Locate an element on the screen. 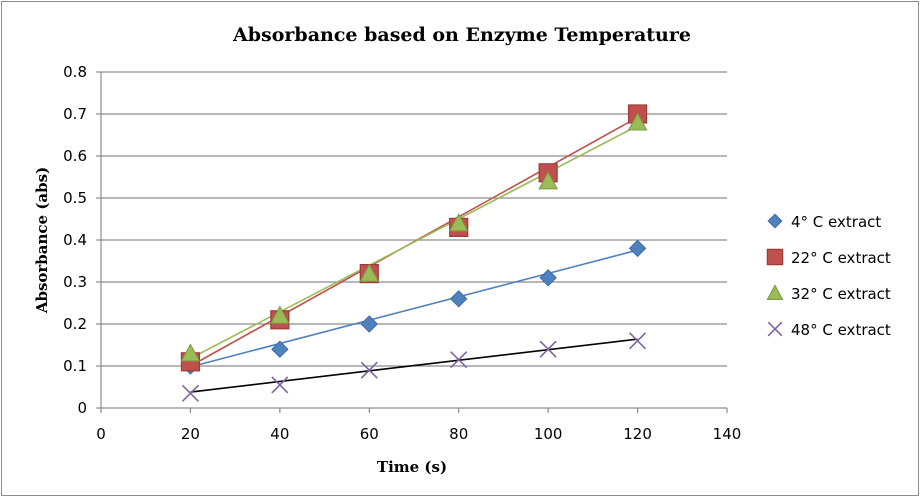 This screenshot has width=922, height=499. y-tick-label: 0.1 is located at coordinates (75, 366).